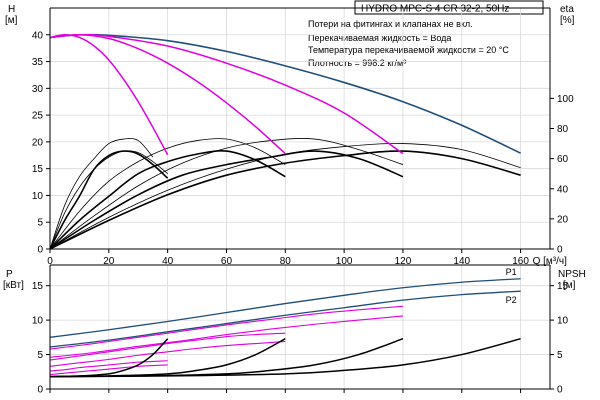 The height and width of the screenshot is (400, 600). Describe the element at coordinates (435, 9) in the screenshot. I see `chart-title: HYDRO MPC-S 4 CR 32-2, 50Hz` at that location.